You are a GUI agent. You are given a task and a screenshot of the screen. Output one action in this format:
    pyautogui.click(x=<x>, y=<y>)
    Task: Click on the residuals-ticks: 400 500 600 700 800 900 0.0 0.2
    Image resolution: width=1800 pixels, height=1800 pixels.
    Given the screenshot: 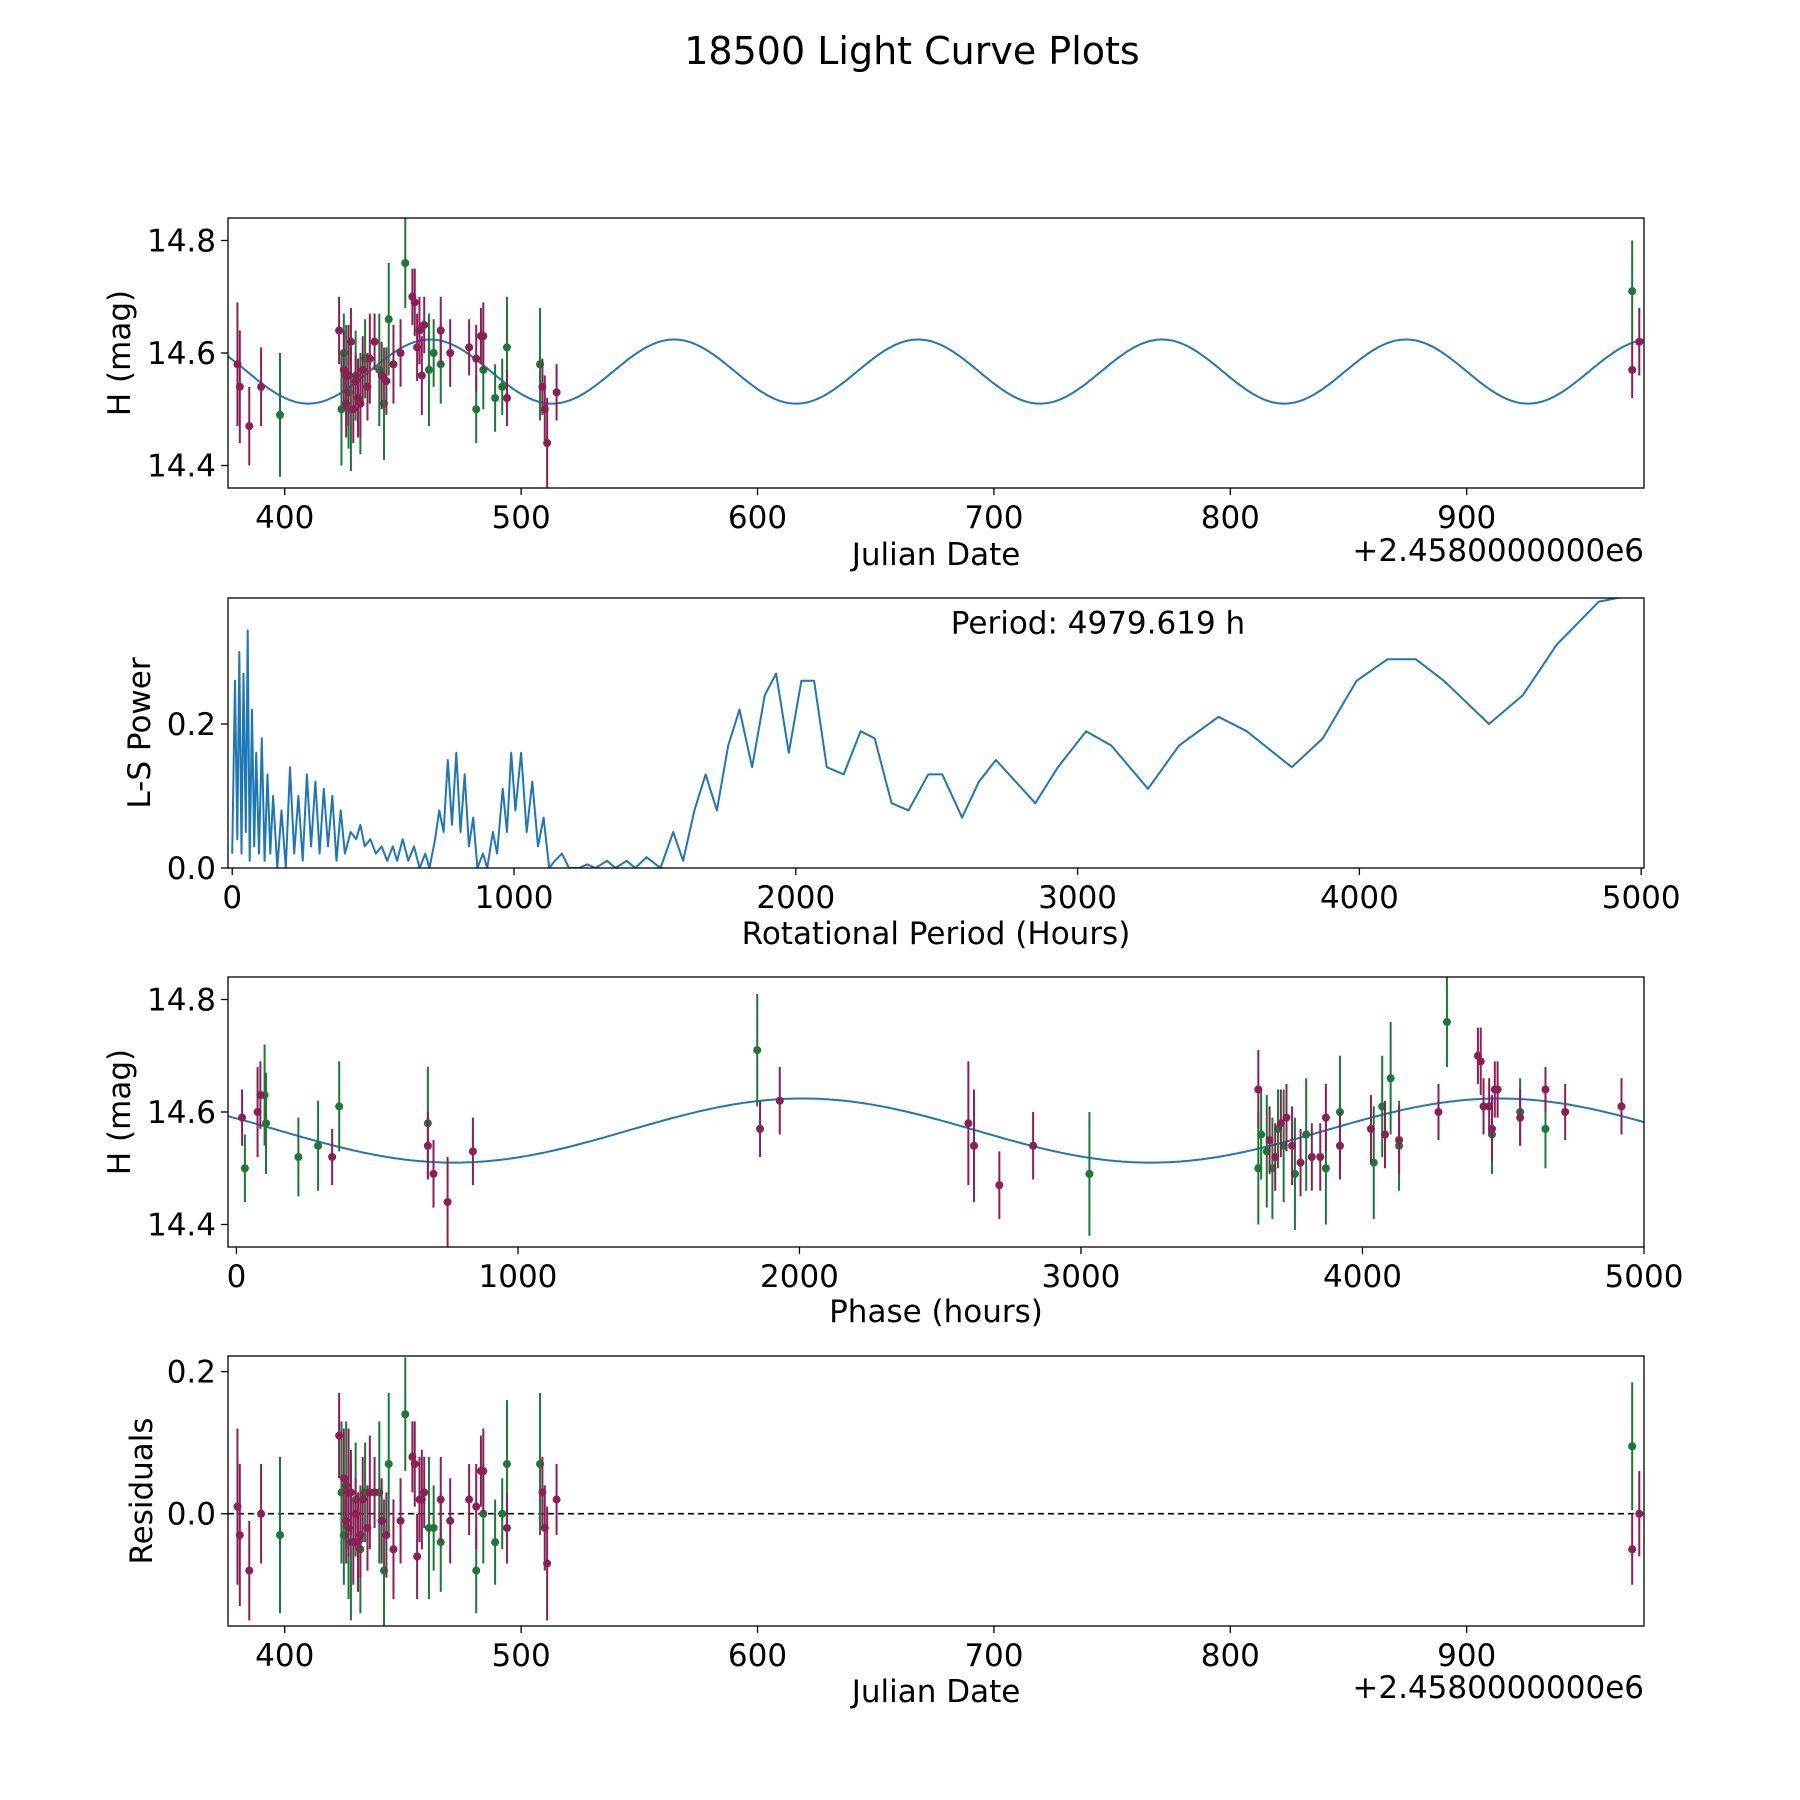 What is the action you would take?
    pyautogui.click(x=832, y=1514)
    